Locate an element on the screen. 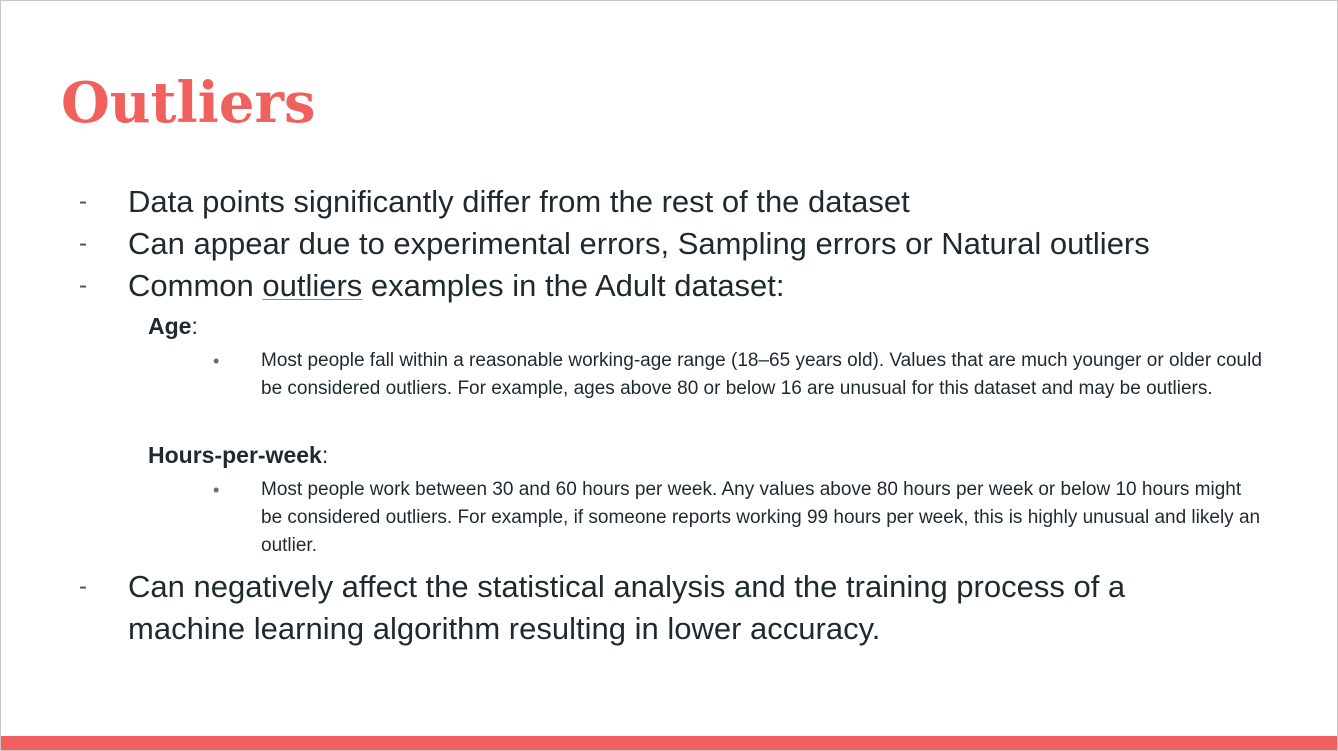 Image resolution: width=1338 pixels, height=751 pixels. common-suffix: examples in the Adult dataset: is located at coordinates (573, 285).